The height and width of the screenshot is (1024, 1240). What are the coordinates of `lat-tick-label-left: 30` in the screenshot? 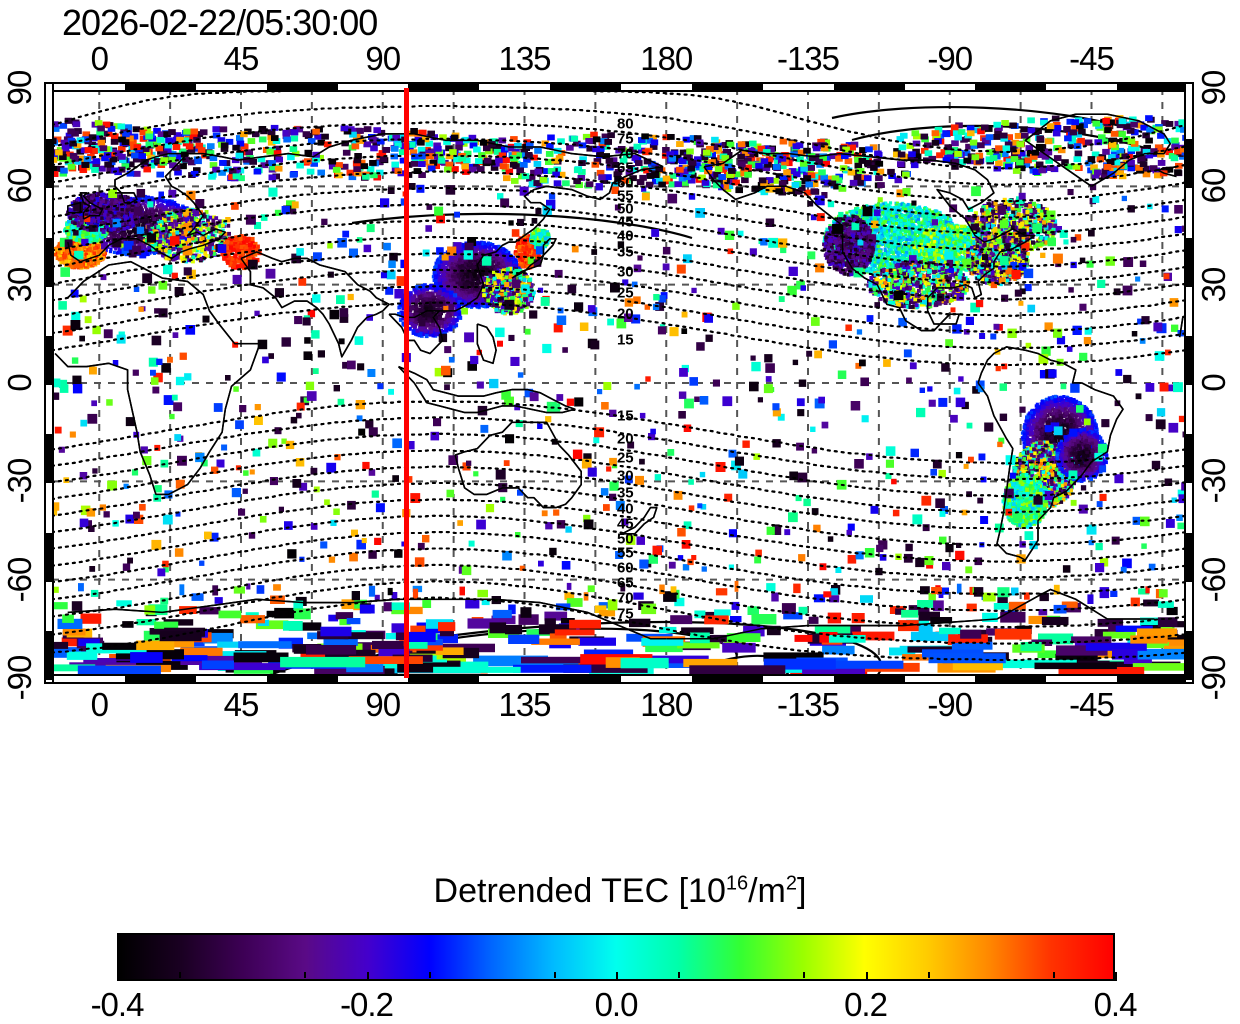 It's located at (20, 284).